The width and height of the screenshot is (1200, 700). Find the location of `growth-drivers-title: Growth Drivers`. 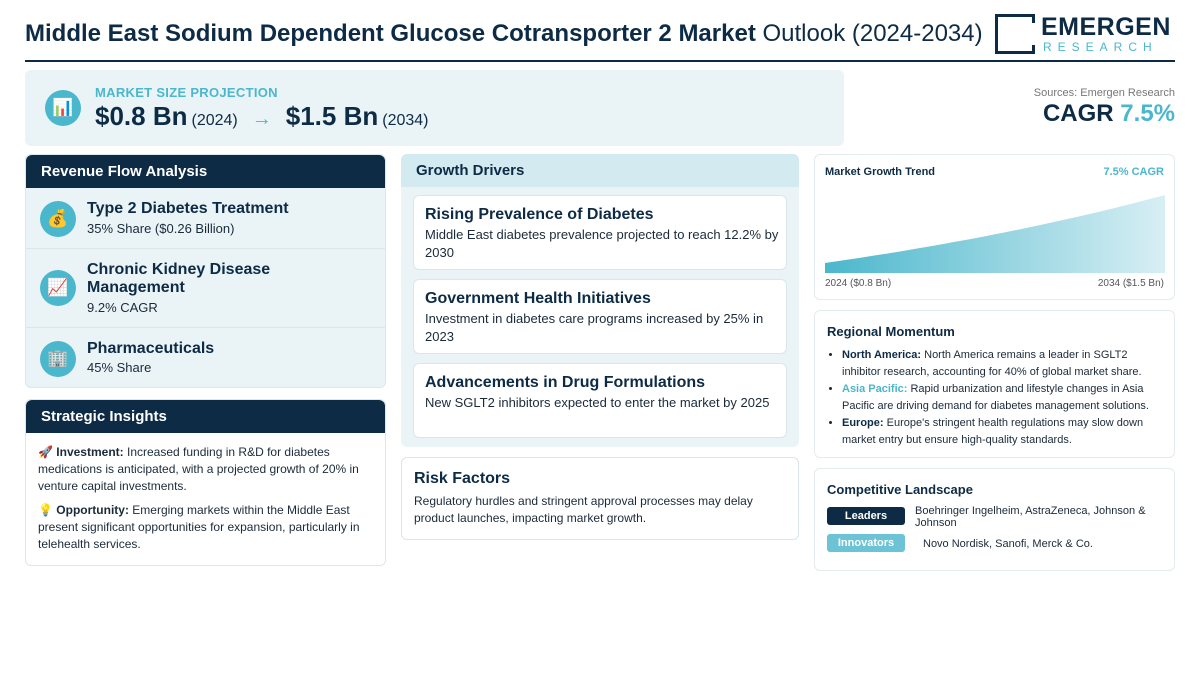

growth-drivers-title: Growth Drivers is located at coordinates (600, 170).